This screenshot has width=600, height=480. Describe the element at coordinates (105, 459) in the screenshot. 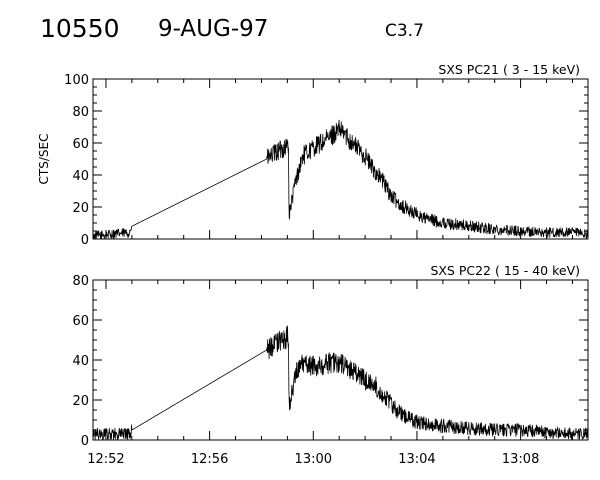

I see `x-tick-label: 12:52` at that location.